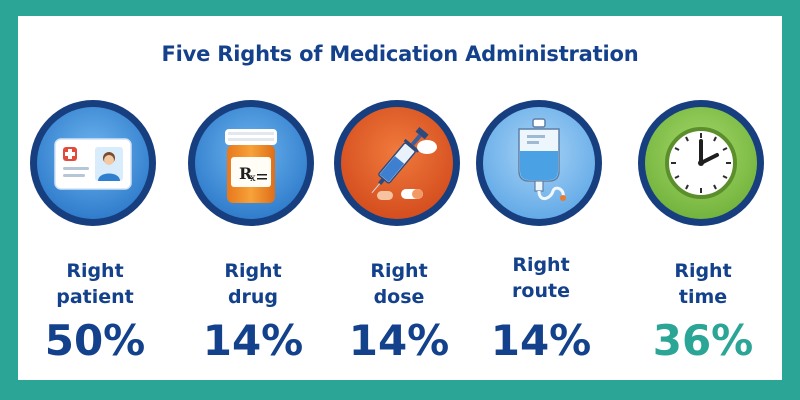 The height and width of the screenshot is (400, 800). Describe the element at coordinates (253, 284) in the screenshot. I see `right-drug-label: Right drug` at that location.